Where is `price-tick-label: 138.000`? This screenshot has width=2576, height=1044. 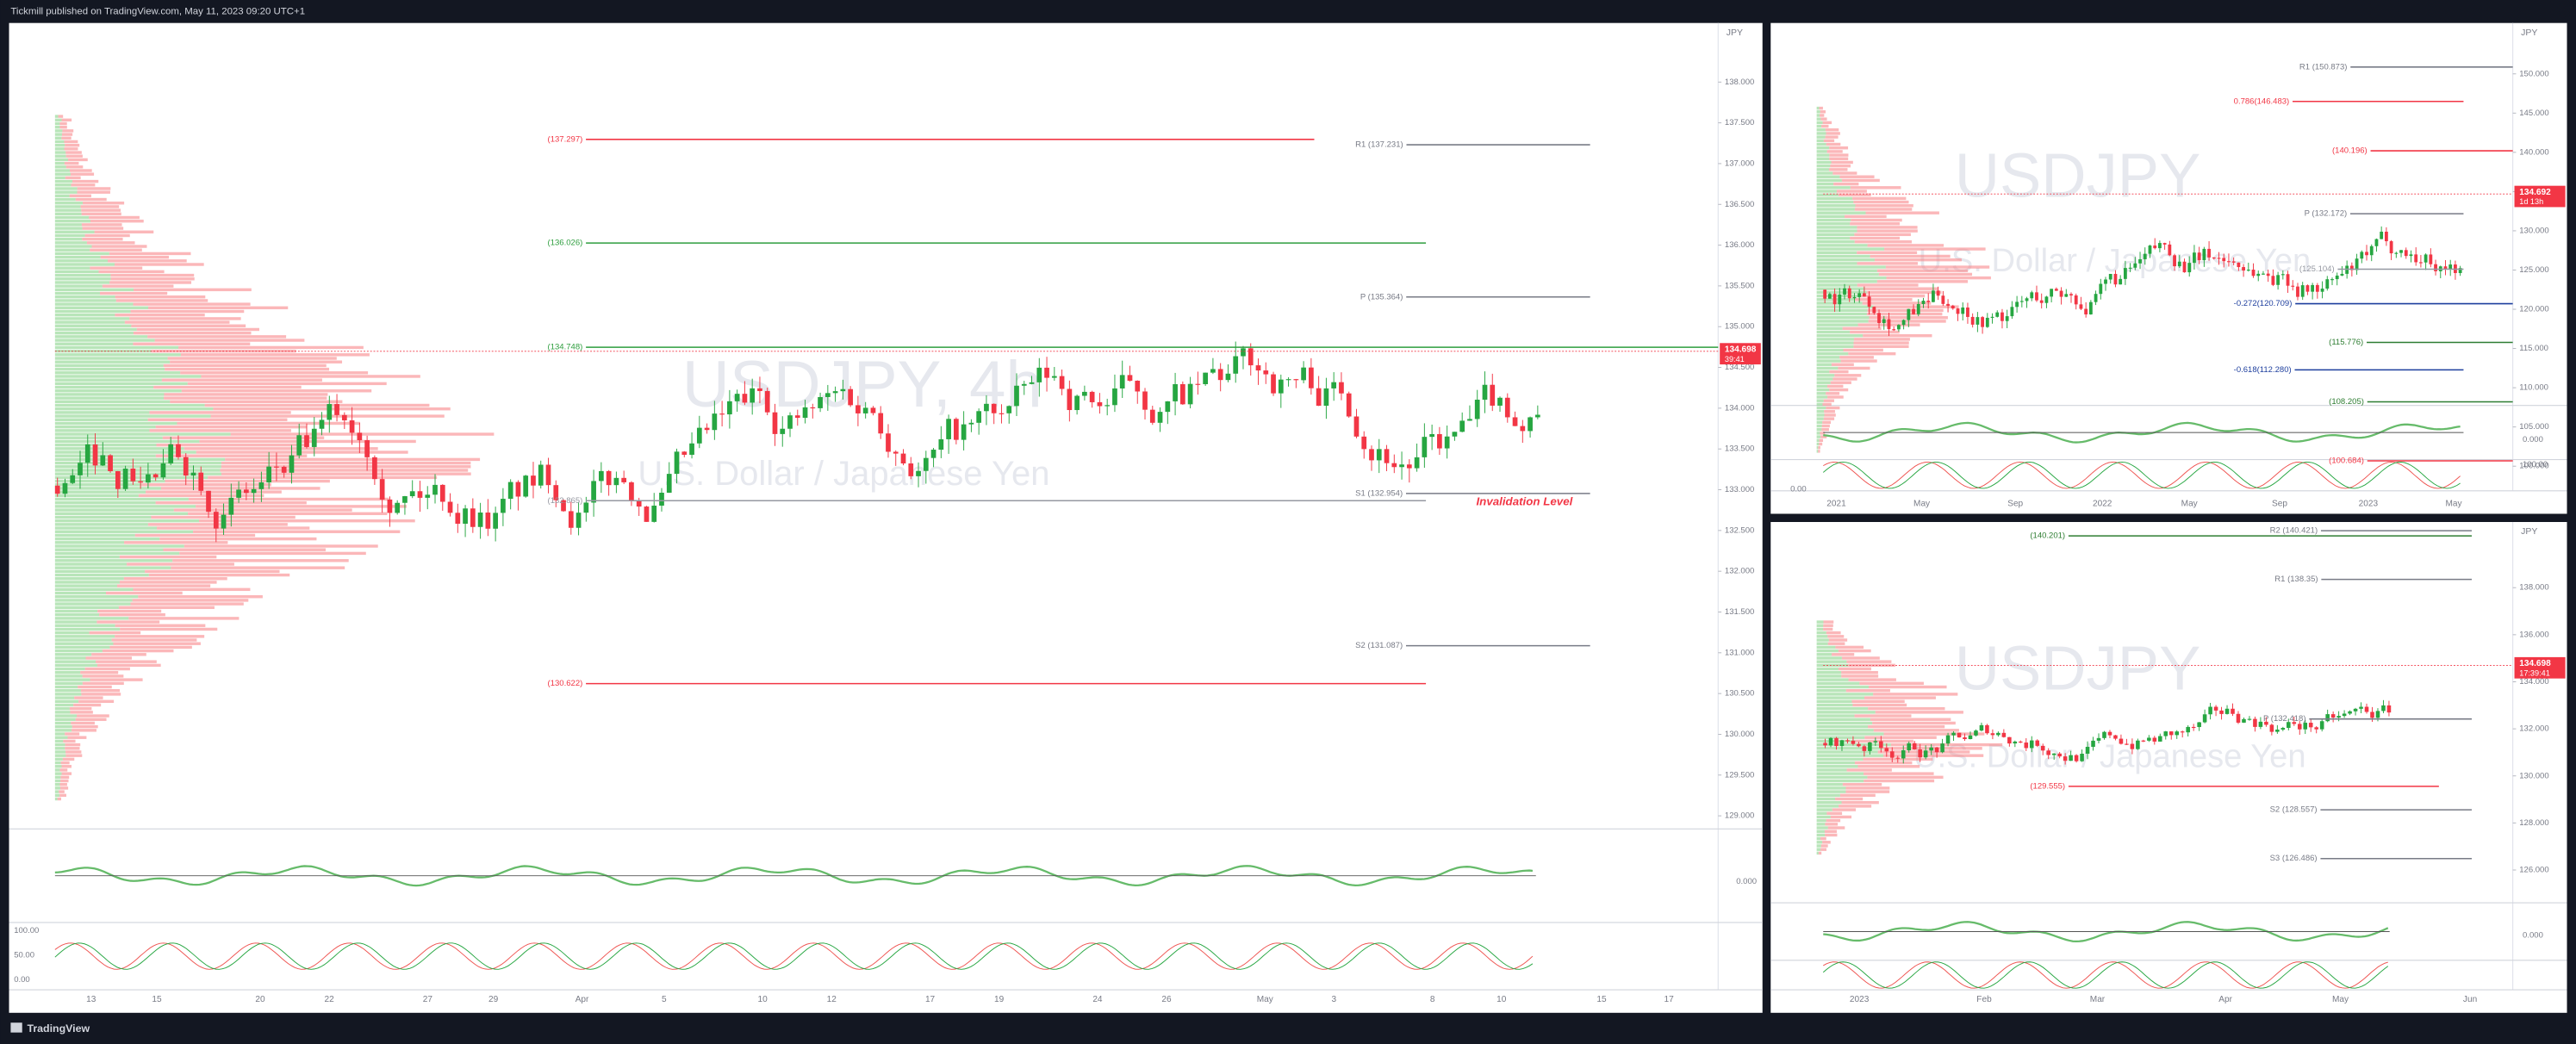 price-tick-label: 138.000 is located at coordinates (1740, 82).